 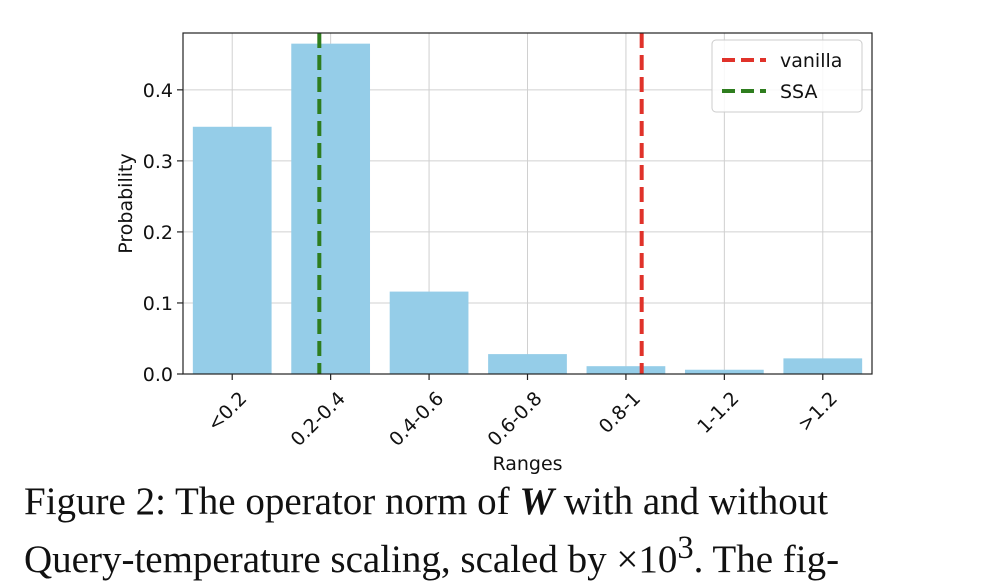 I want to click on caption-symbol: W, so click(x=537, y=501).